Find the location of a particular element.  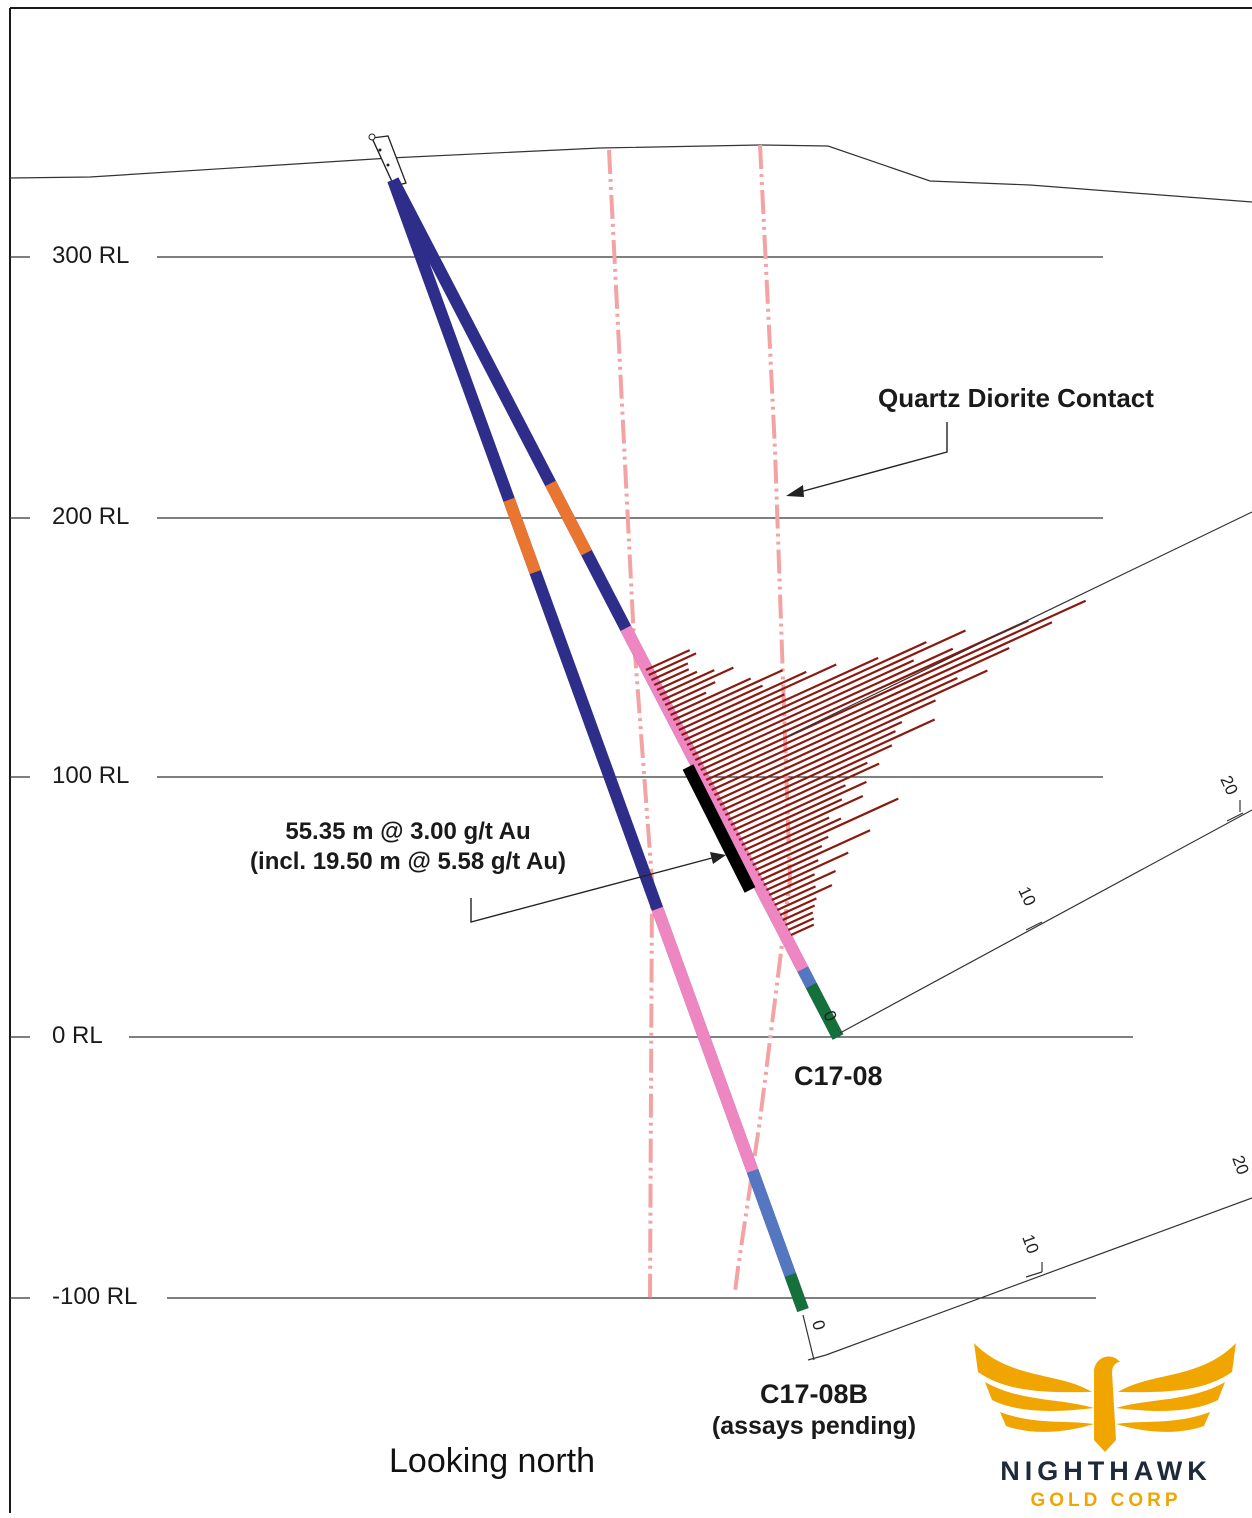

contact-line-west is located at coordinates (631, 725).